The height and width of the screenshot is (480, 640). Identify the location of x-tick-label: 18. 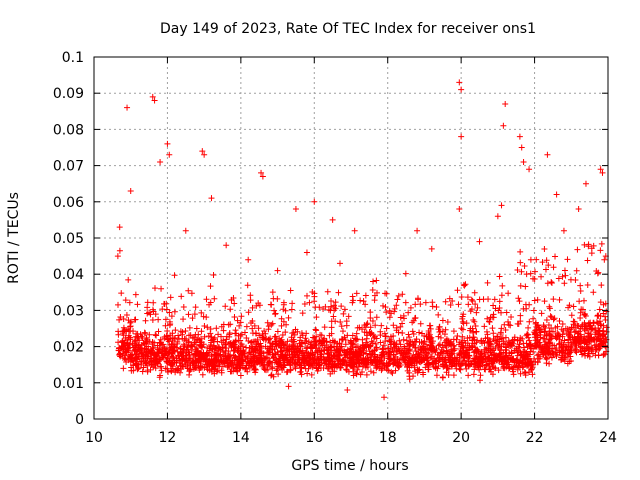
(388, 438).